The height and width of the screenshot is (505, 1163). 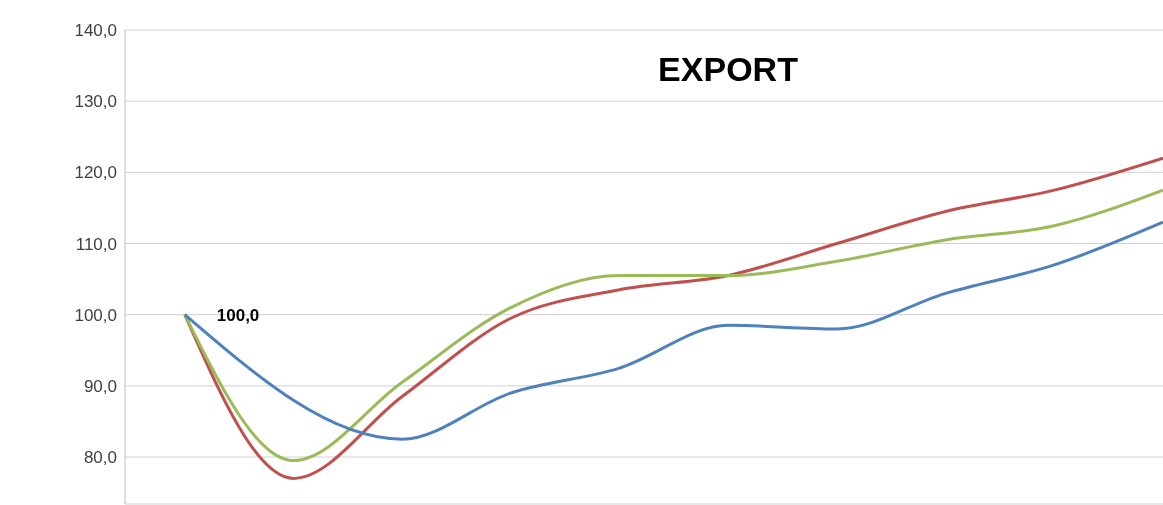 What do you see at coordinates (95, 173) in the screenshot?
I see `y-tick-label: 120,0` at bounding box center [95, 173].